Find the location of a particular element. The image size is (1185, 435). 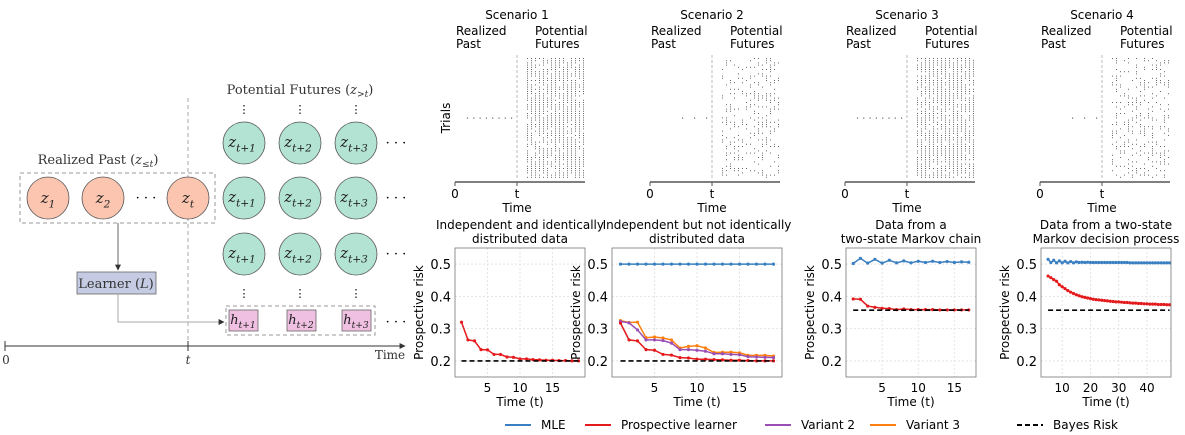

hypothesis-box is located at coordinates (356, 320).